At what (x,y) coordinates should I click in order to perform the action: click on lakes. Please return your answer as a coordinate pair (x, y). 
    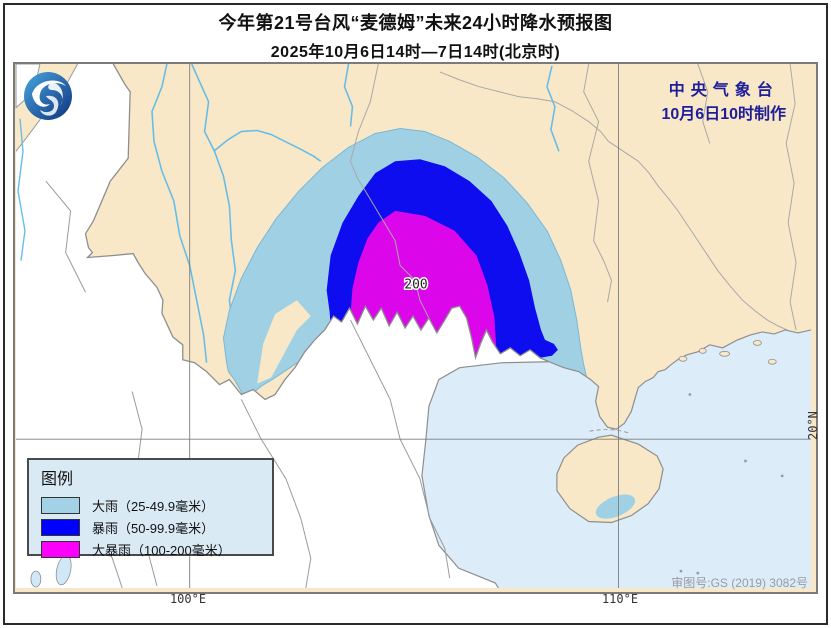
    Looking at the image, I should click on (51, 571).